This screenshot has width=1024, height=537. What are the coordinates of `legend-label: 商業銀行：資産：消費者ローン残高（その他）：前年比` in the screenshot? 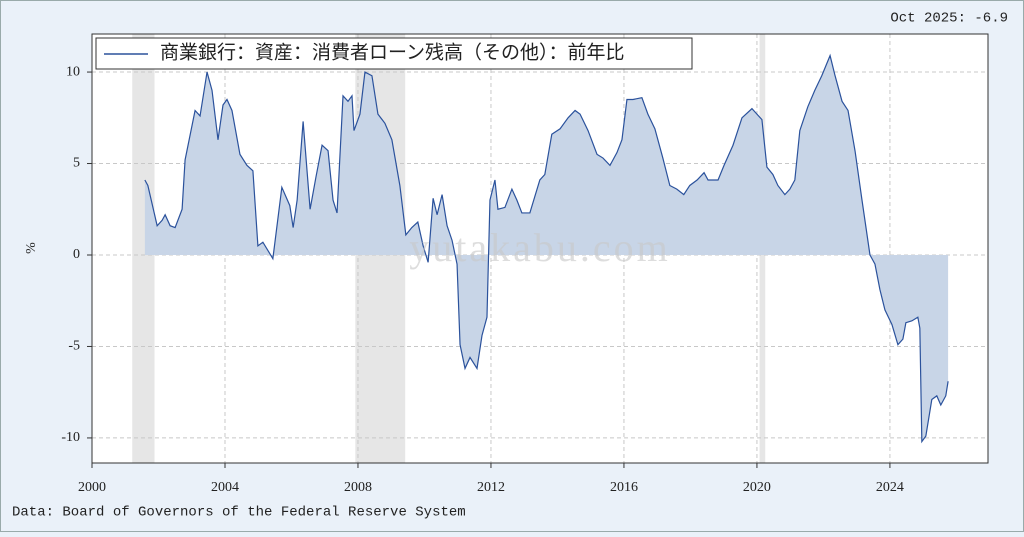 It's located at (392, 52).